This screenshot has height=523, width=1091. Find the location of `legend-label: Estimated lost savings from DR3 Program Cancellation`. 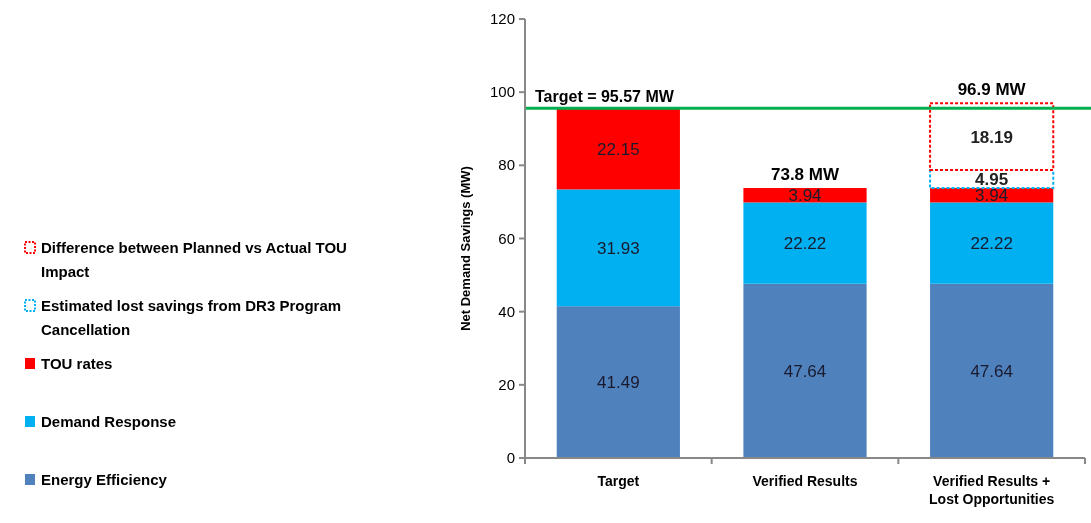

legend-label: Estimated lost savings from DR3 Program Cancellation is located at coordinates (191, 317).